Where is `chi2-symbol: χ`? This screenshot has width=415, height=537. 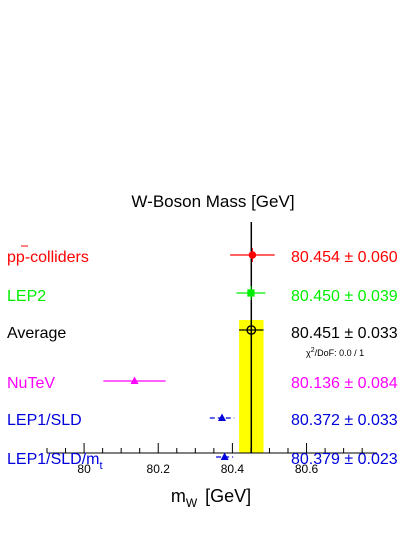 chi2-symbol: χ is located at coordinates (308, 353).